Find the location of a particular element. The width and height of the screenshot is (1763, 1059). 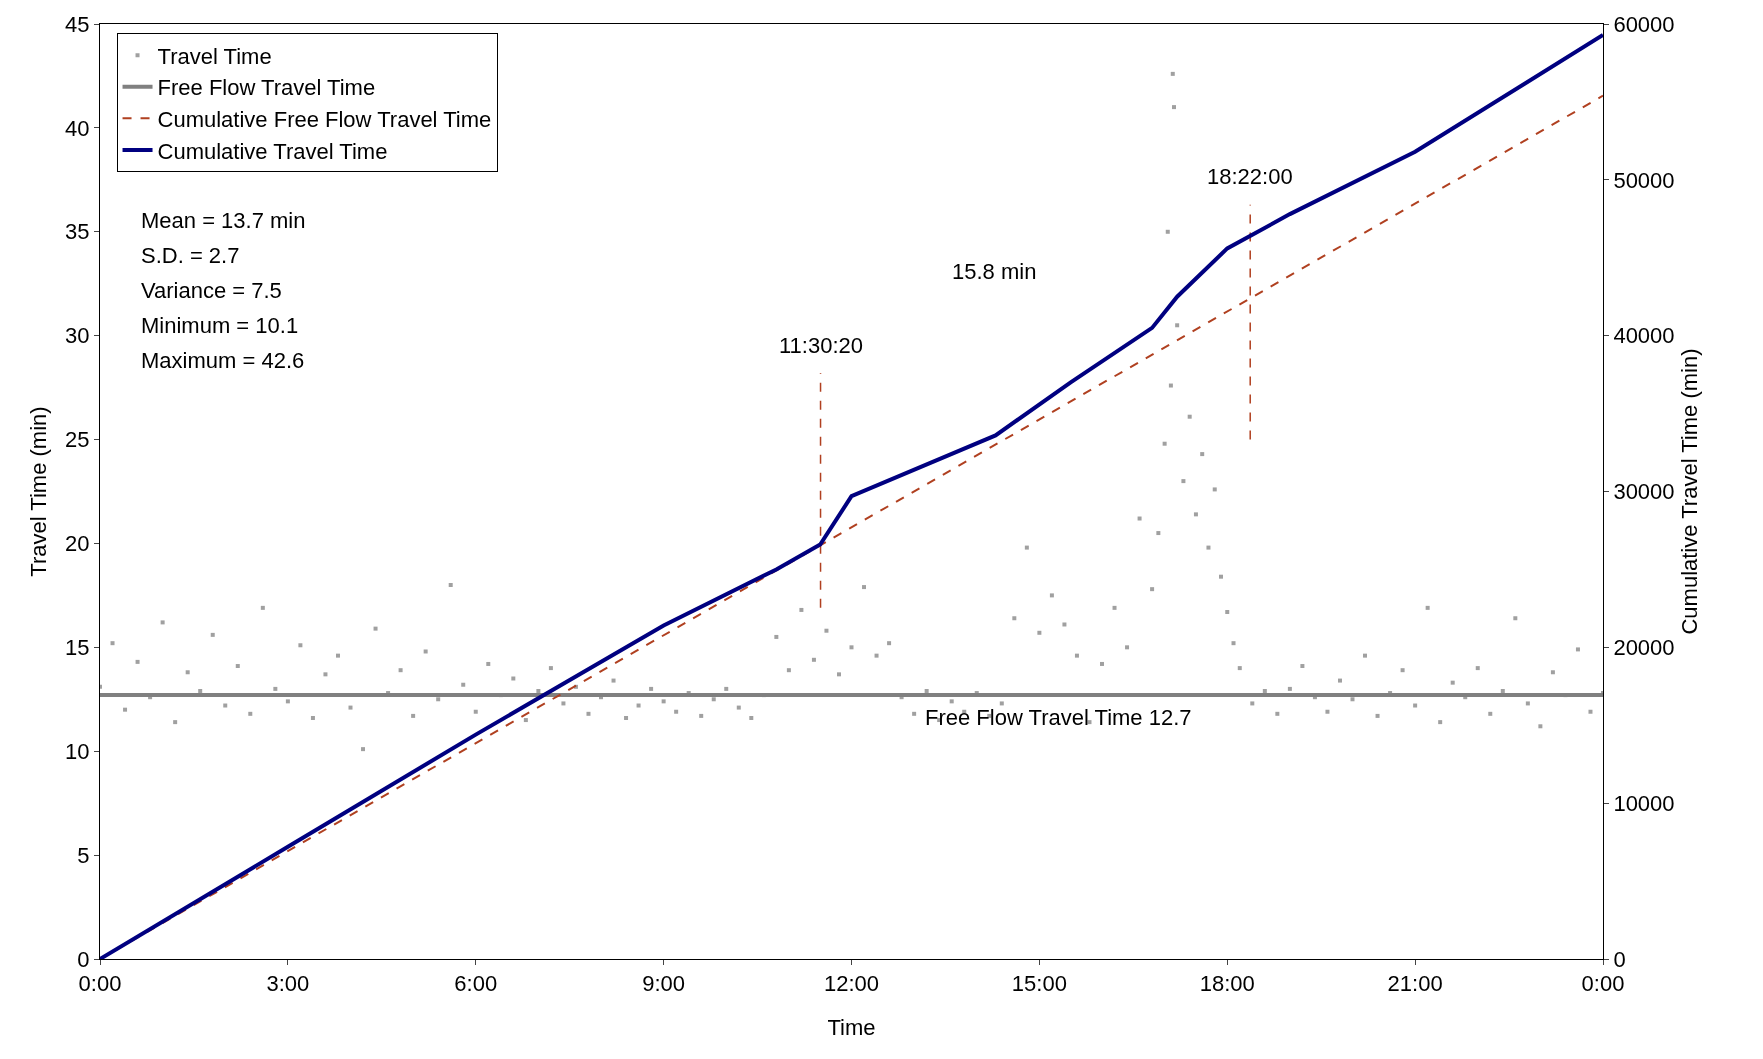

x-tick-label: 15:00 is located at coordinates (1039, 984).